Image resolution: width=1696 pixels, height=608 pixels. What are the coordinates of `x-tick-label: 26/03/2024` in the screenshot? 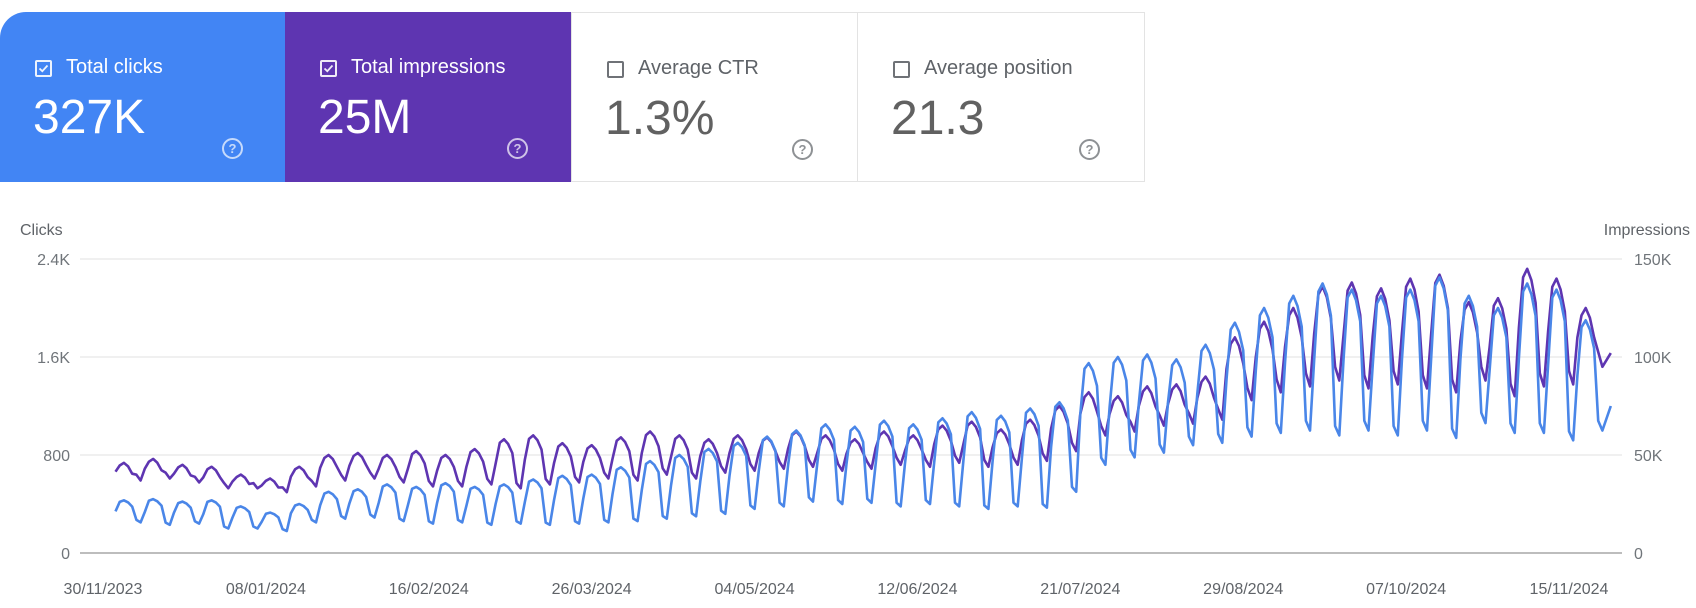 It's located at (592, 589).